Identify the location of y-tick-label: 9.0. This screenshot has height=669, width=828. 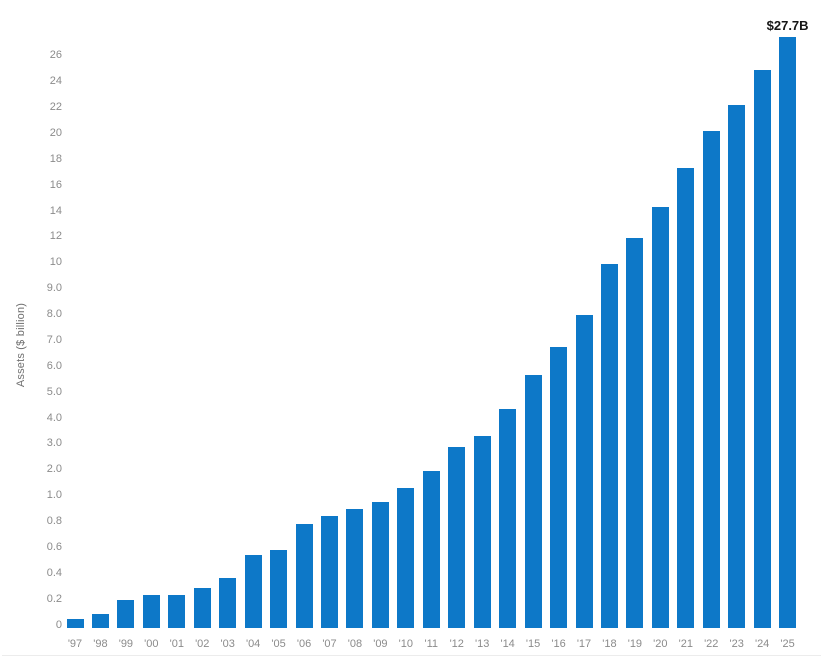
(54, 288).